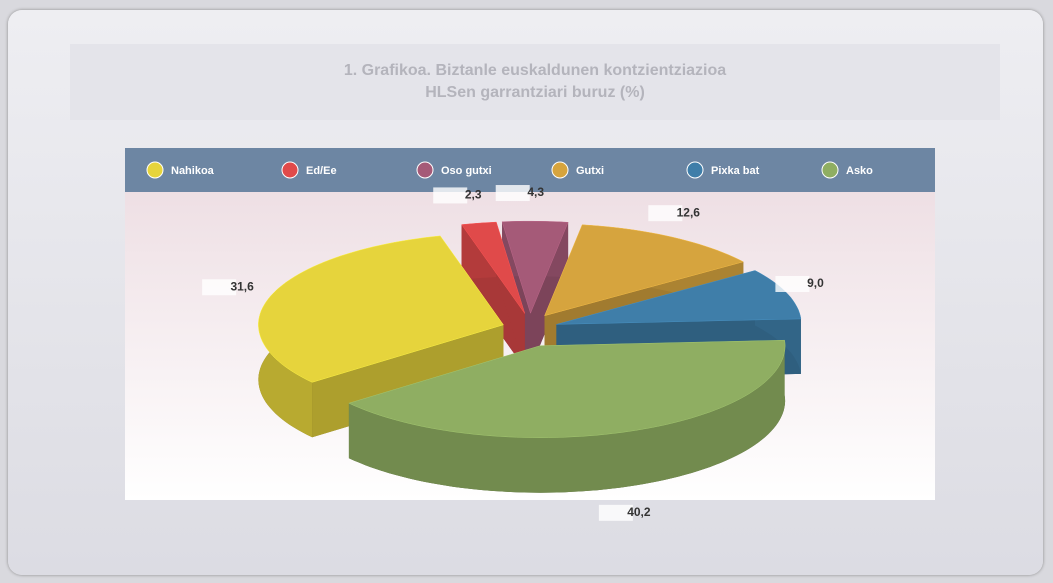 Image resolution: width=1053 pixels, height=583 pixels. Describe the element at coordinates (735, 171) in the screenshot. I see `legend-label: Pixka bat` at that location.